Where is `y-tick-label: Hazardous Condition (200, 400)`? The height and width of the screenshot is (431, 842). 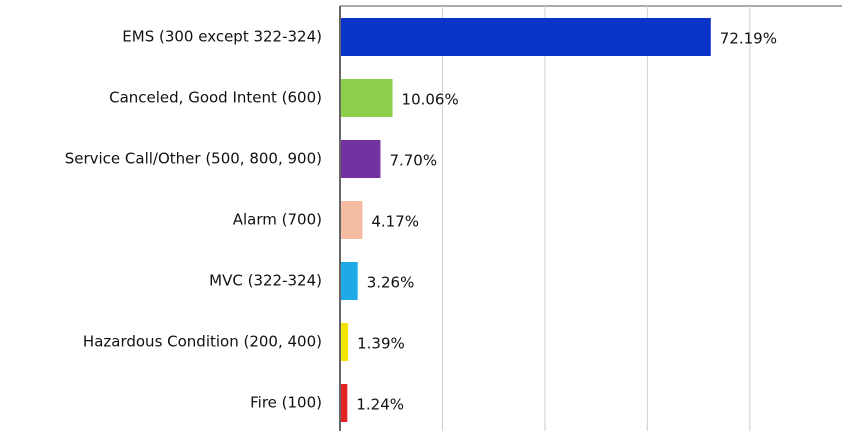
y-tick-label: Hazardous Condition (200, 400) is located at coordinates (202, 342).